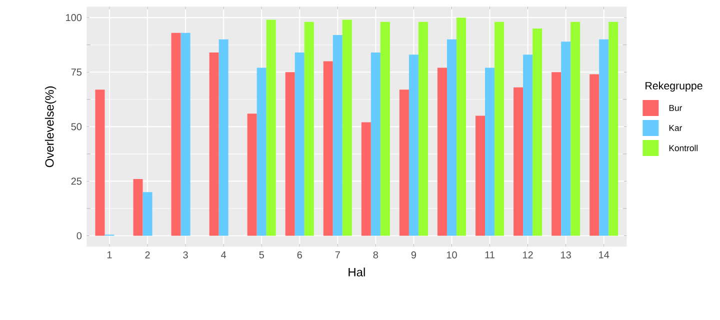 The width and height of the screenshot is (720, 320). I want to click on x-tick-label: 3, so click(185, 254).